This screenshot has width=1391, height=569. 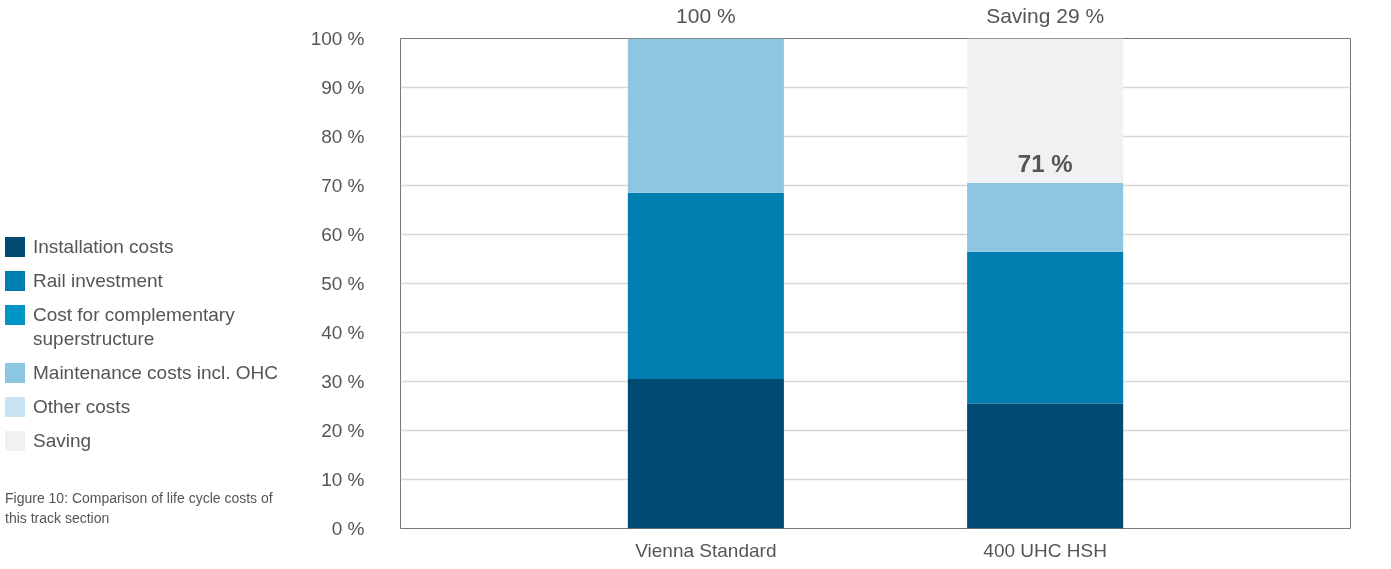 I want to click on caption: Figure 10: Comparison of life cycle costs of this track section, so click(x=139, y=508).